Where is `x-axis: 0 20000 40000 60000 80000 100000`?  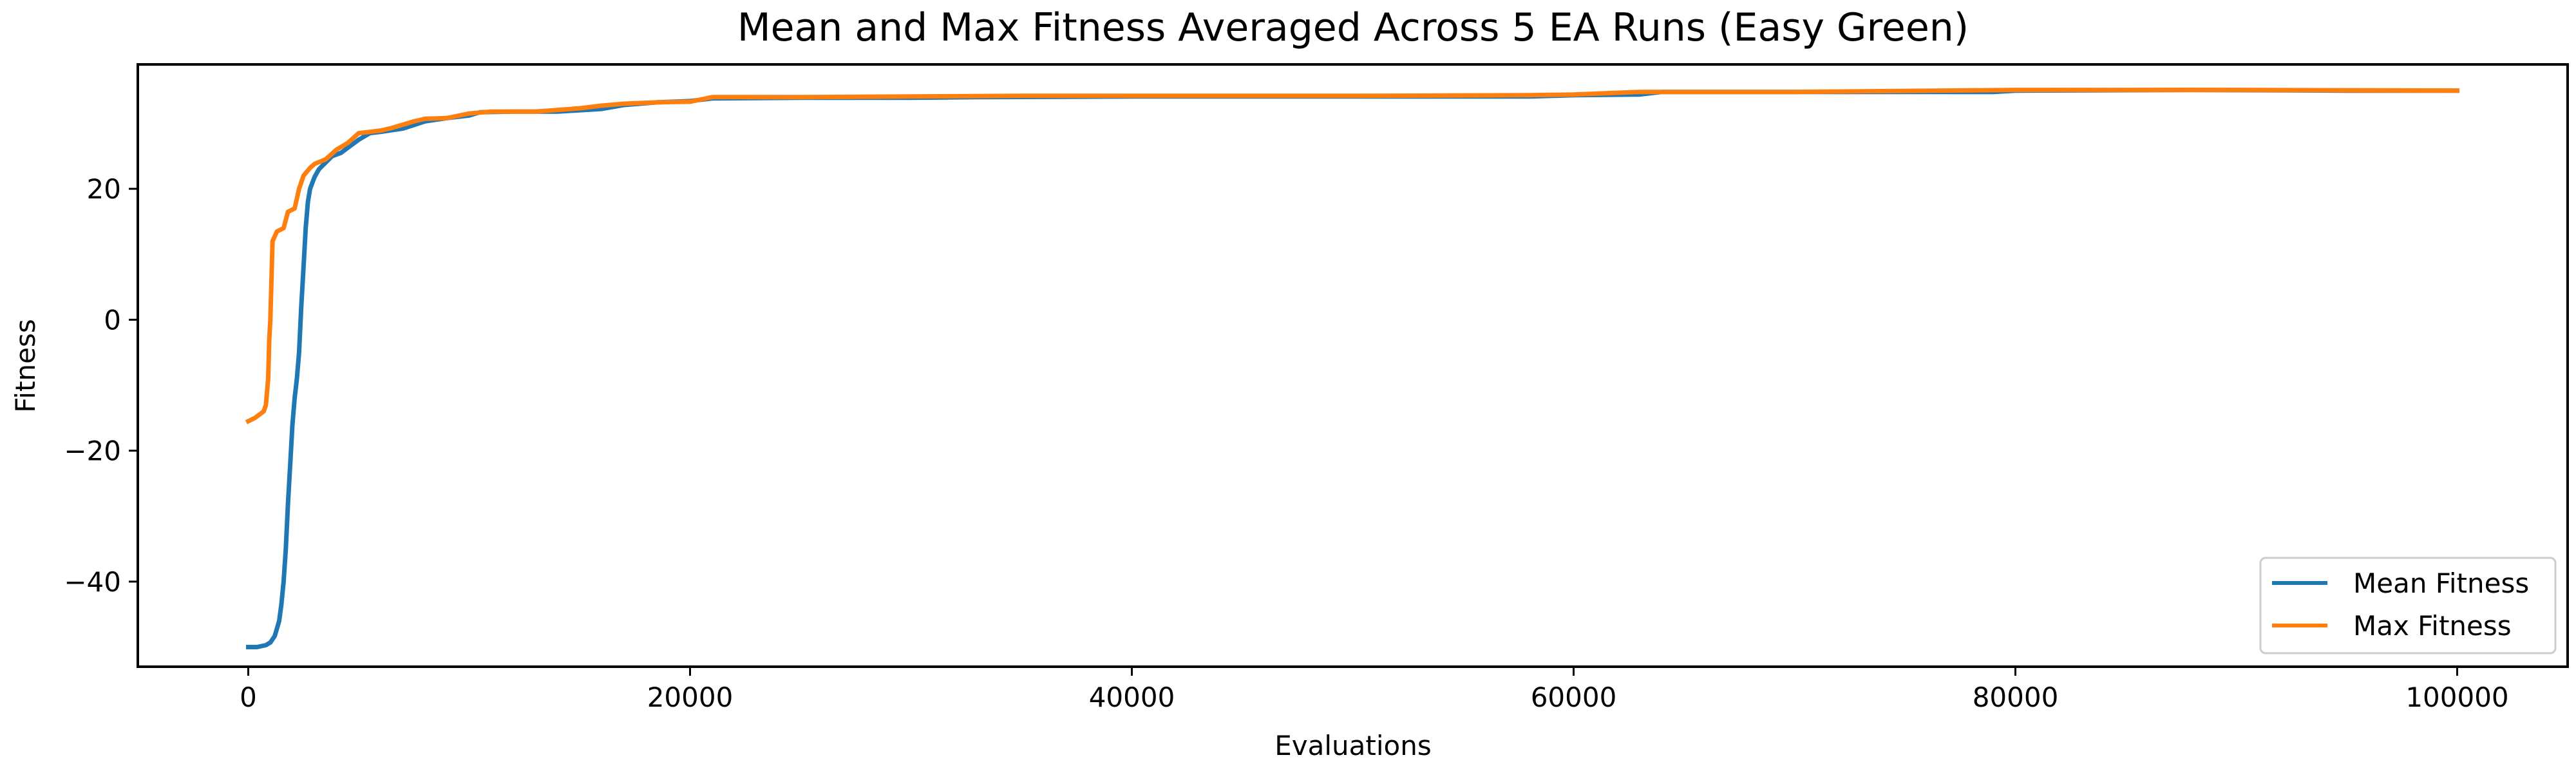 x-axis: 0 20000 40000 60000 80000 100000 is located at coordinates (1374, 690).